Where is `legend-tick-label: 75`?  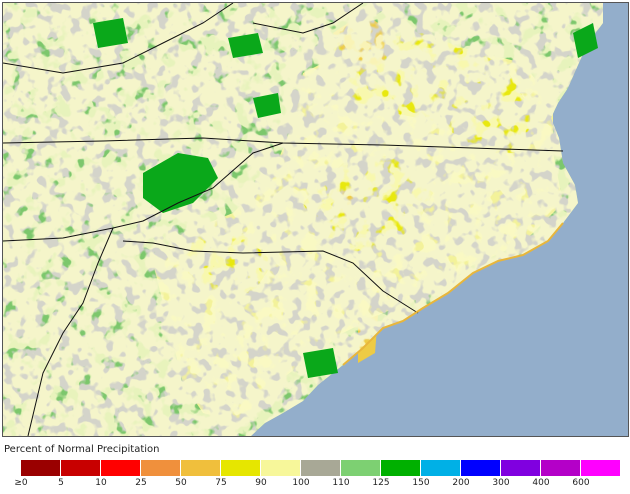
legend-tick-label: 75 is located at coordinates (221, 483).